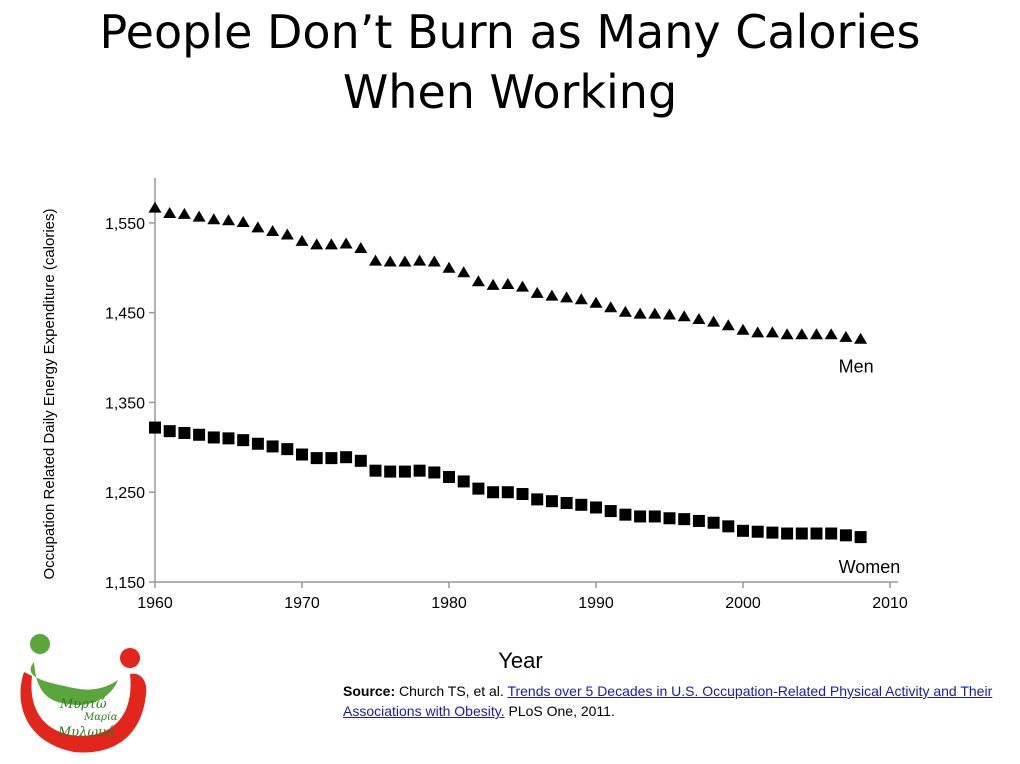  I want to click on logo: Μυρτώ Μαρία Μυλωνά, so click(83, 693).